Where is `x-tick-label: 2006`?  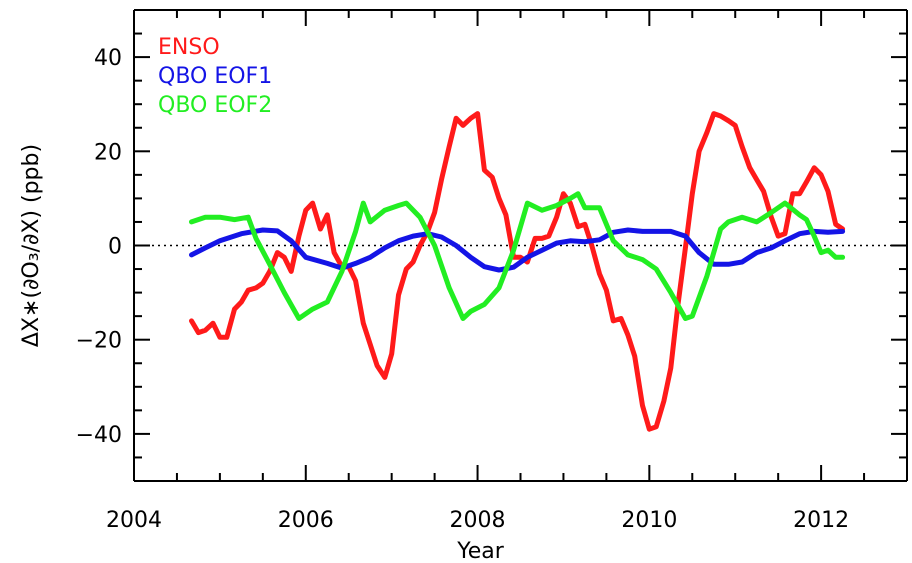
x-tick-label: 2006 is located at coordinates (306, 520).